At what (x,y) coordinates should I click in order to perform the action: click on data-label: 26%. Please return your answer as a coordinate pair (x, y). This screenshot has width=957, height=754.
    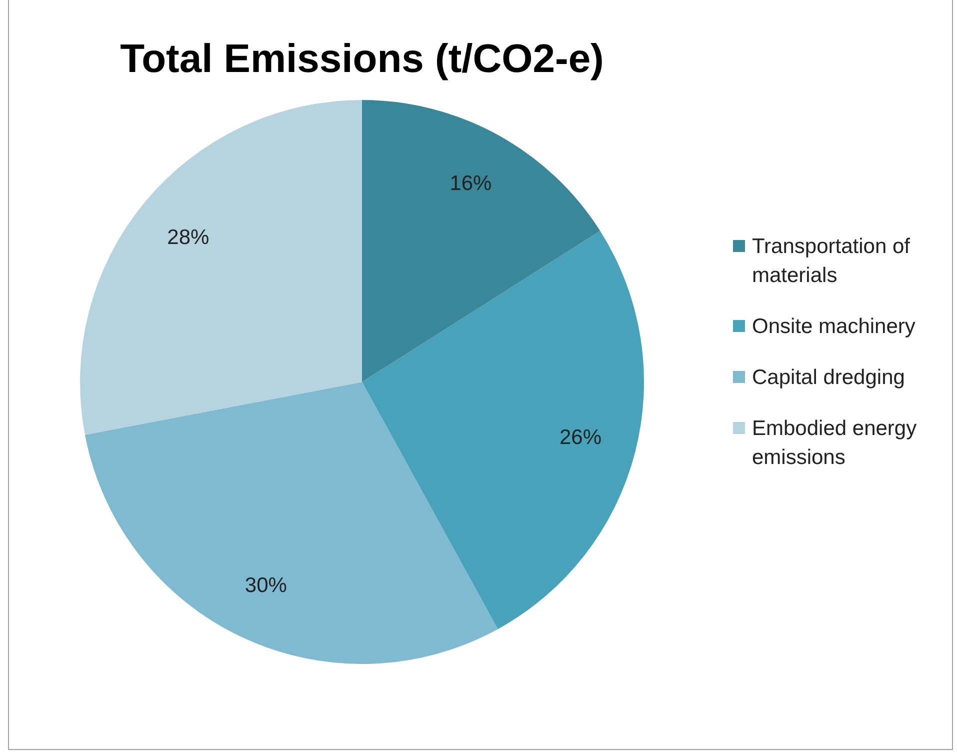
    Looking at the image, I should click on (580, 437).